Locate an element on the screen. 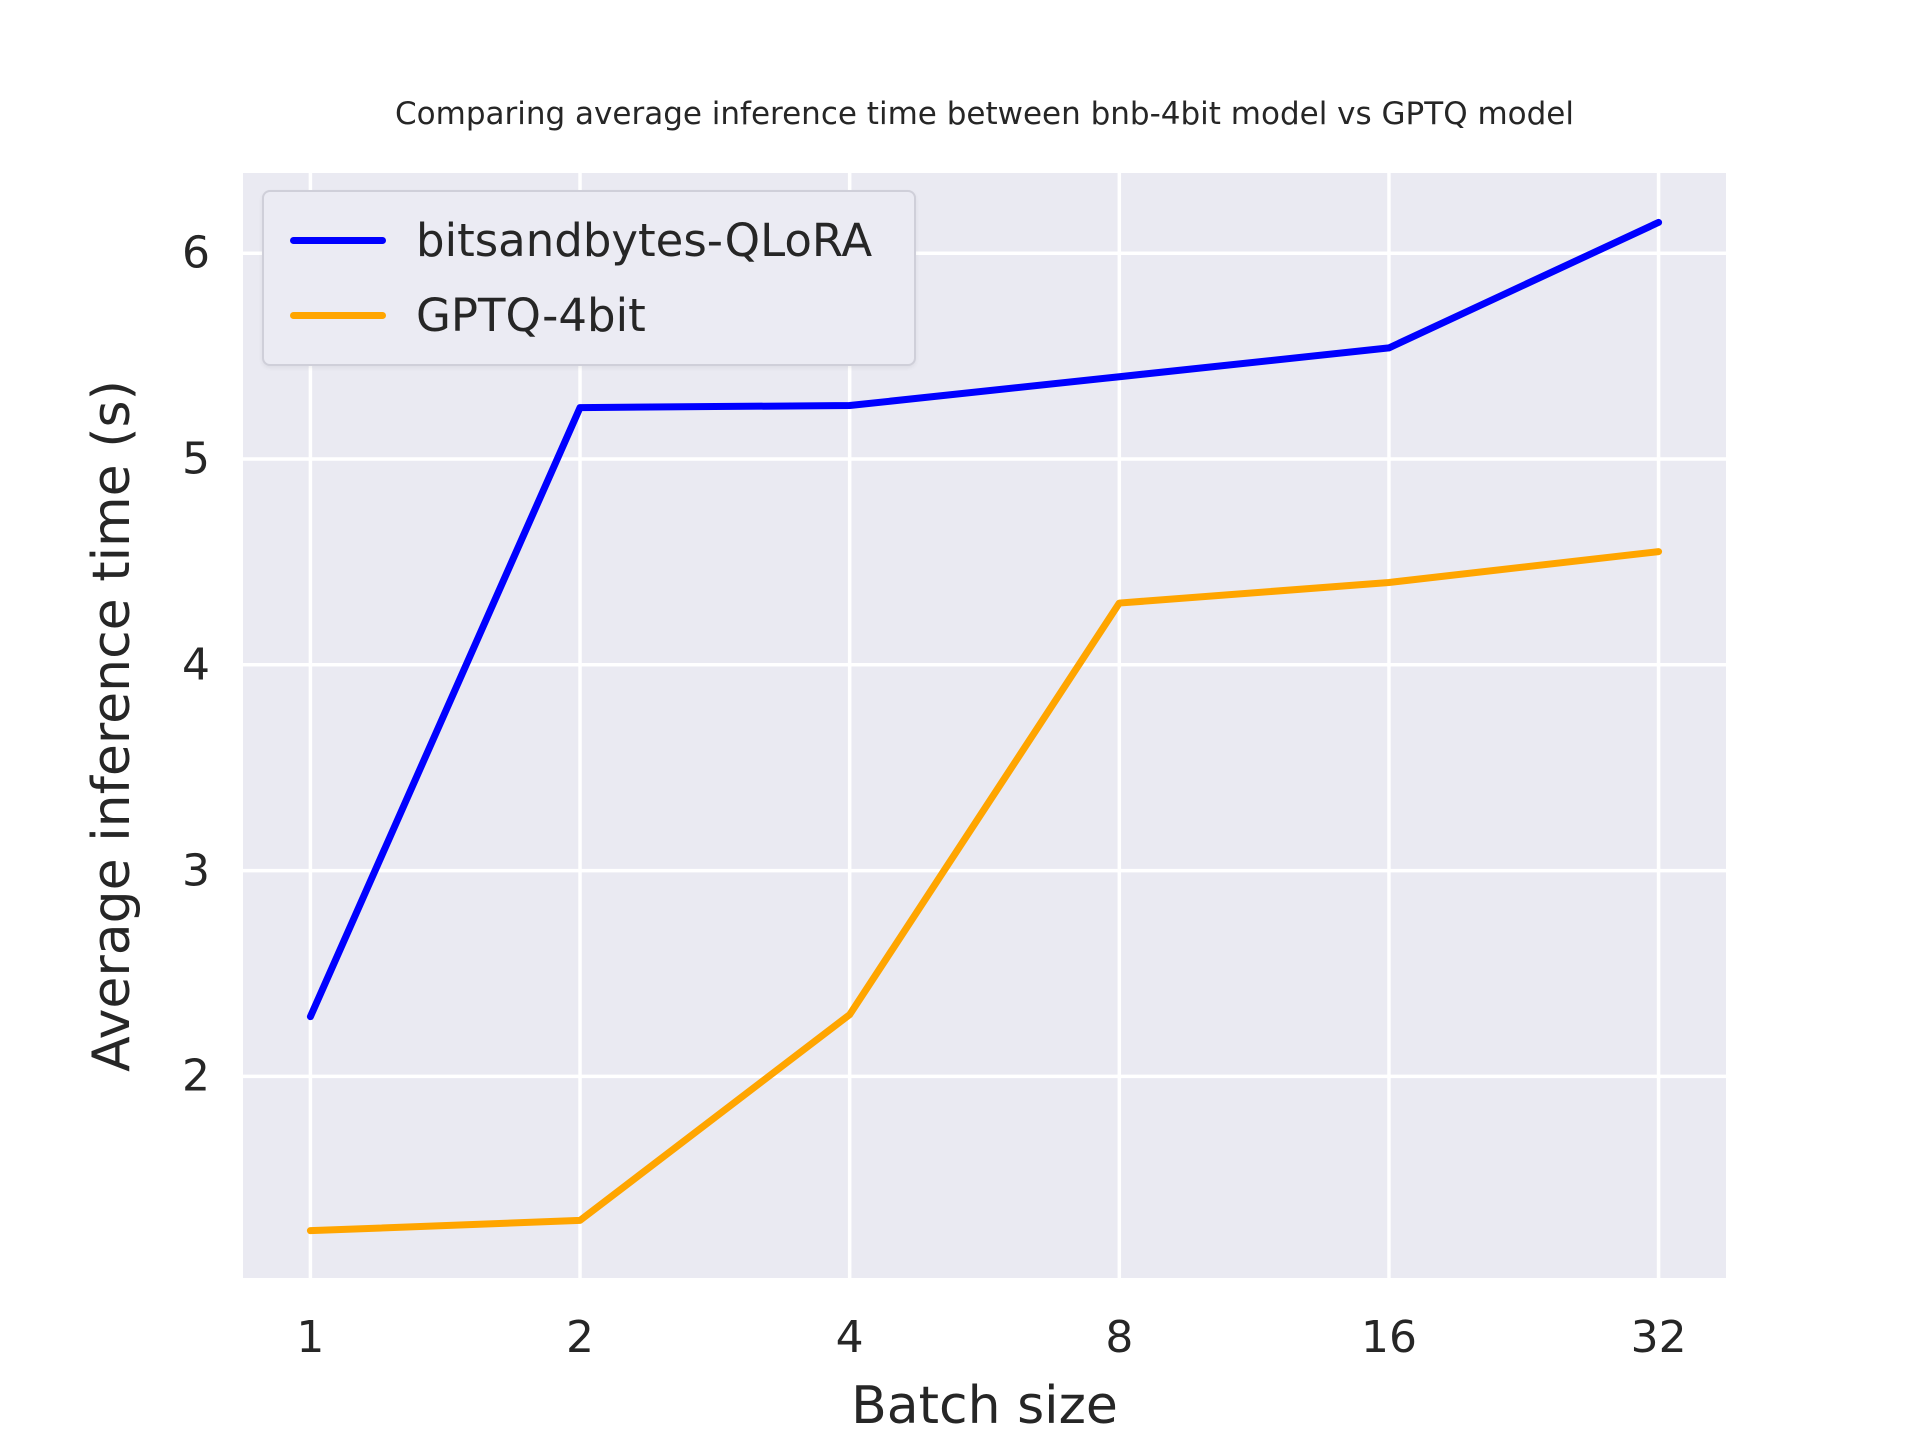 The image size is (1920, 1440). y-tick-label: 4 is located at coordinates (196, 665).